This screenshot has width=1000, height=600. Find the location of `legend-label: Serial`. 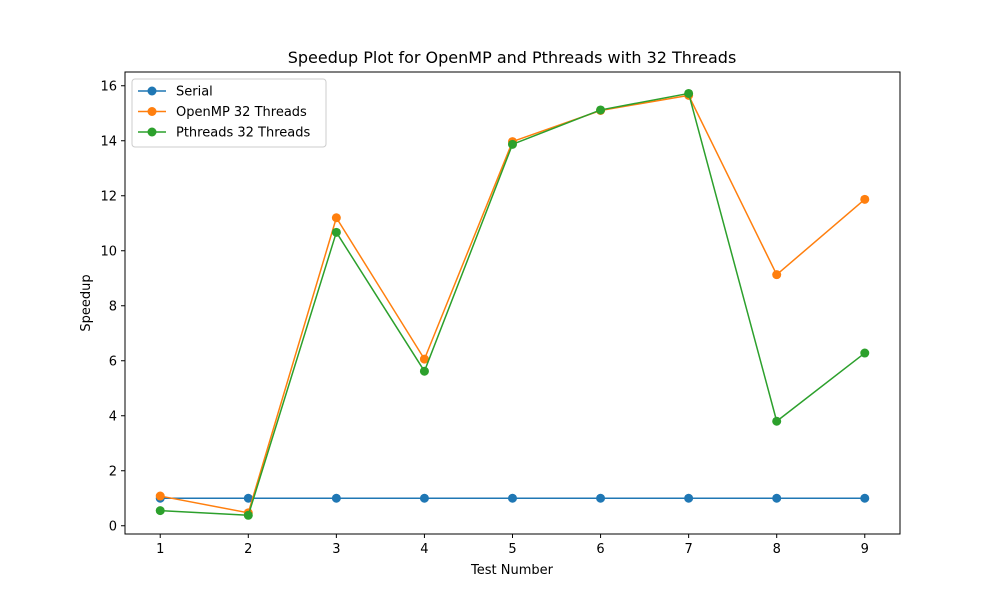

legend-label: Serial is located at coordinates (194, 92).